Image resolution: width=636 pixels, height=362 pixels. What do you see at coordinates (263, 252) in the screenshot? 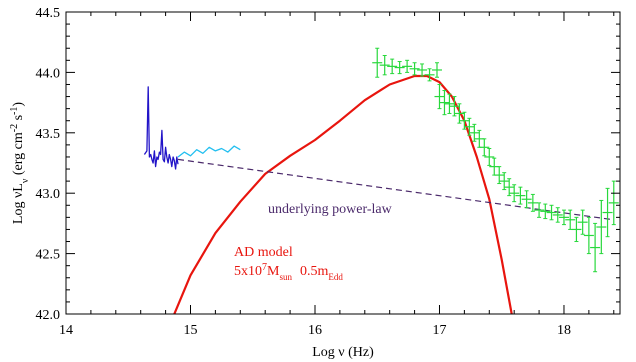
I see `ad-model-label: AD model` at bounding box center [263, 252].